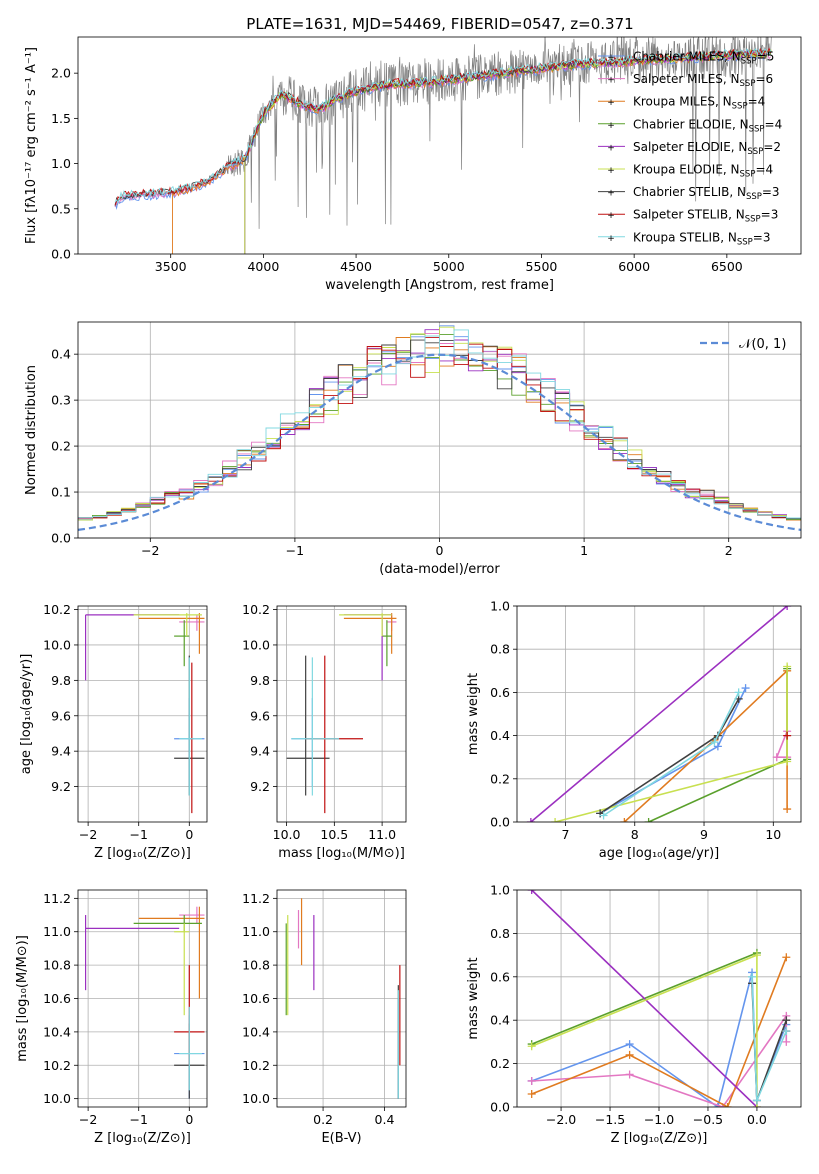 This screenshot has height=1174, width=819. What do you see at coordinates (703, 58) in the screenshot?
I see `legend-label: Chabrier MILES, NSSP=5` at bounding box center [703, 58].